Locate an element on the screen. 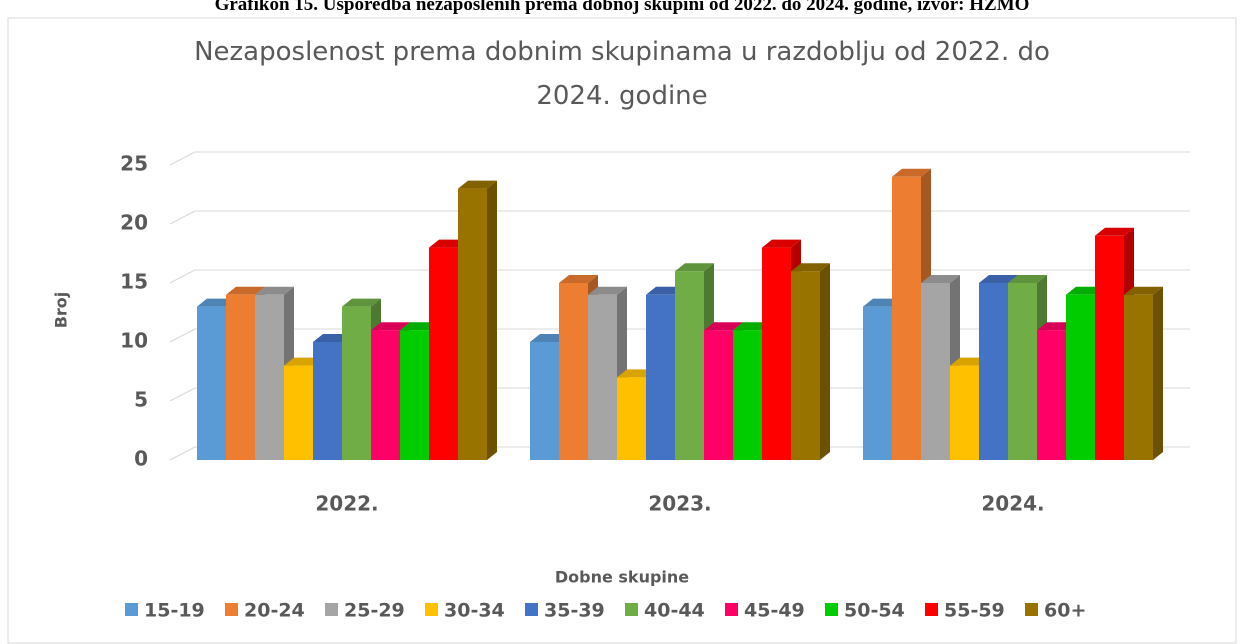 The height and width of the screenshot is (644, 1244). legend-label: 50-54 is located at coordinates (874, 611).